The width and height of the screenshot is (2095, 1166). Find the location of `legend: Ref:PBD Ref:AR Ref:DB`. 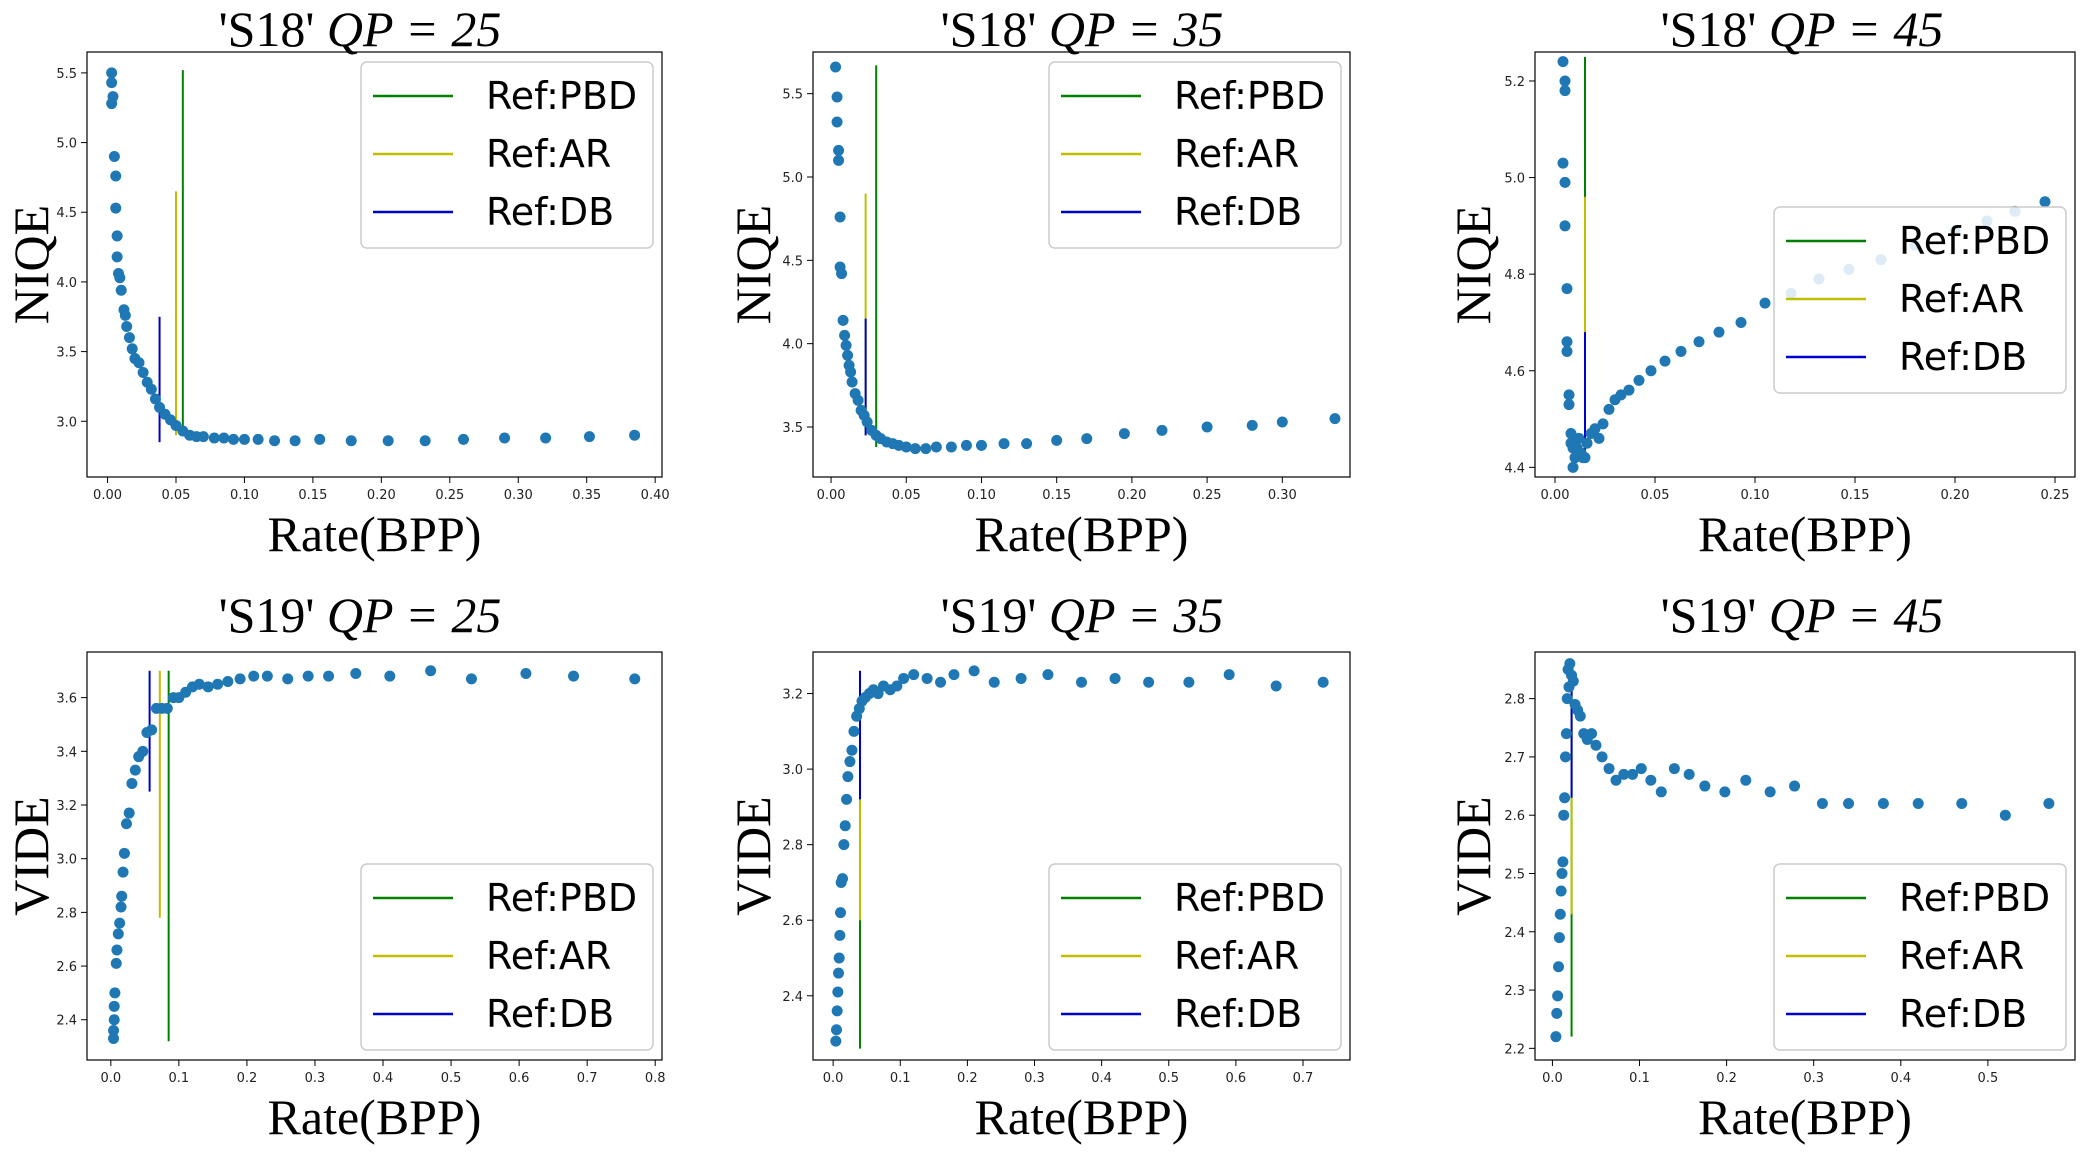

legend: Ref:PBD Ref:AR Ref:DB is located at coordinates (507, 957).